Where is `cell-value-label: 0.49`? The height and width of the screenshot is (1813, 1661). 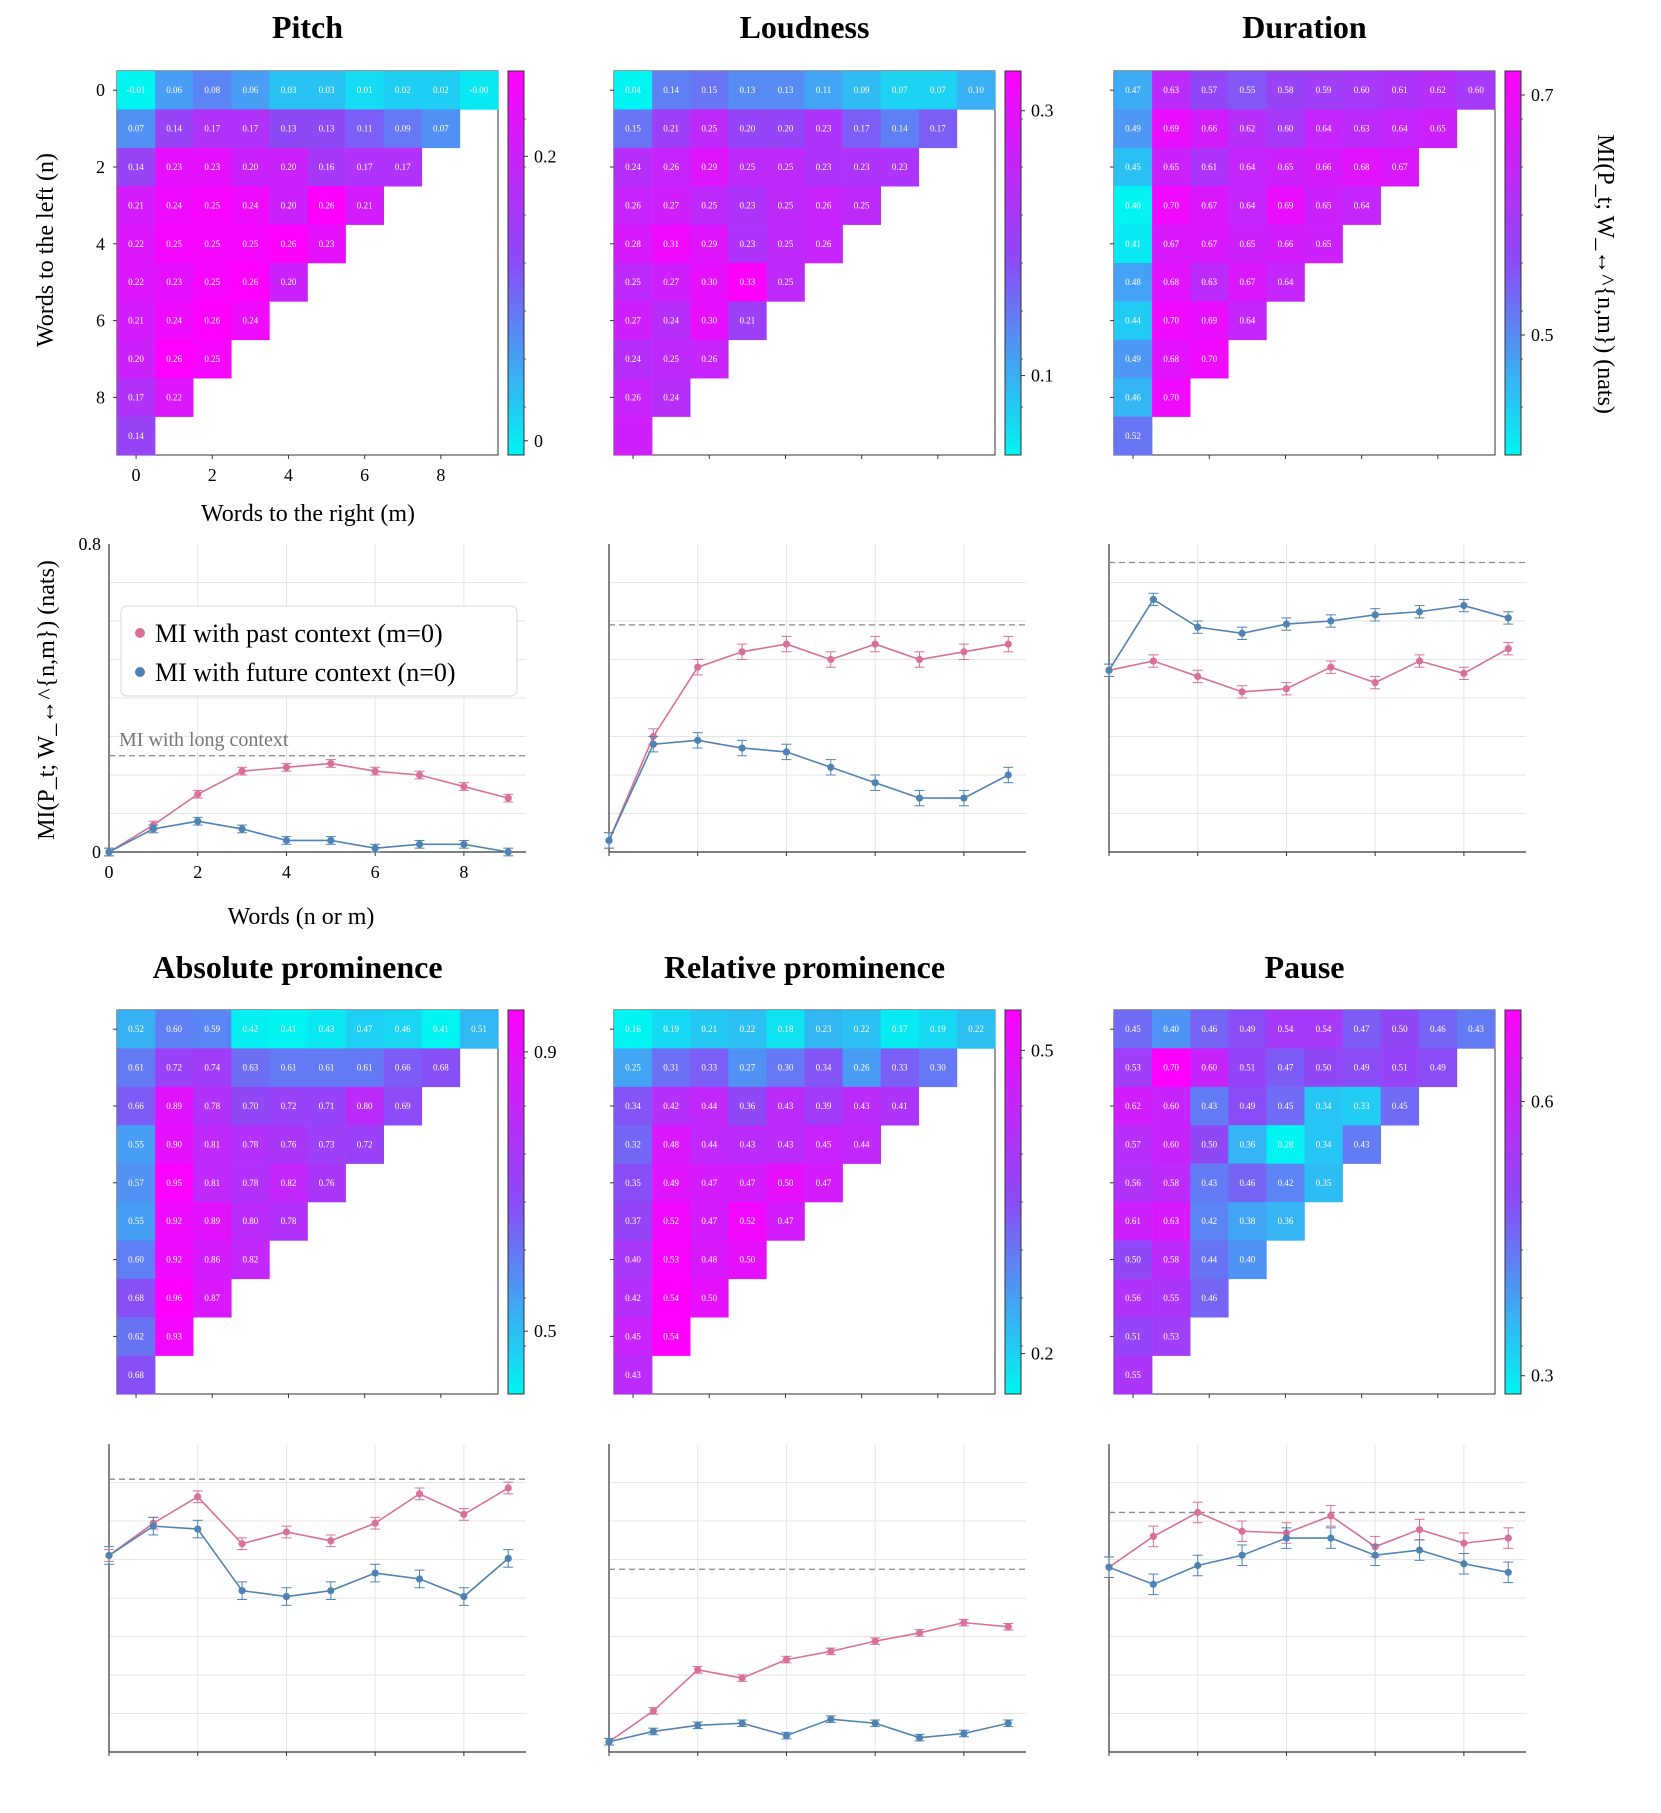
cell-value-label: 0.49 is located at coordinates (1438, 1068).